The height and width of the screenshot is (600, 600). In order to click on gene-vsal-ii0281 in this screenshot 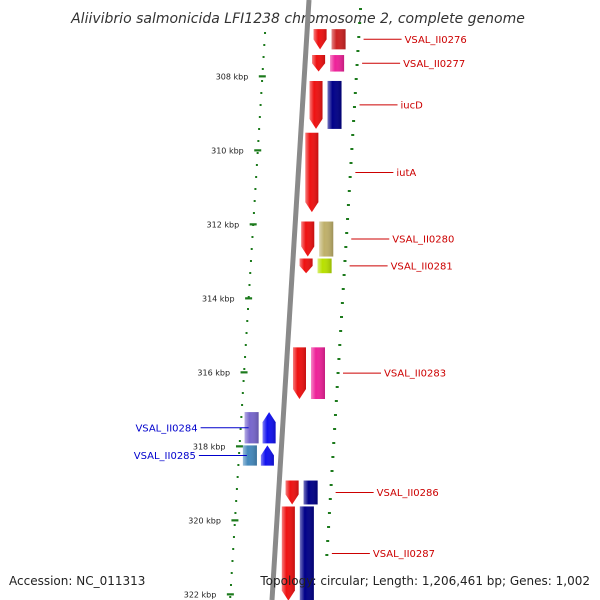, I will do `click(315, 266)`.